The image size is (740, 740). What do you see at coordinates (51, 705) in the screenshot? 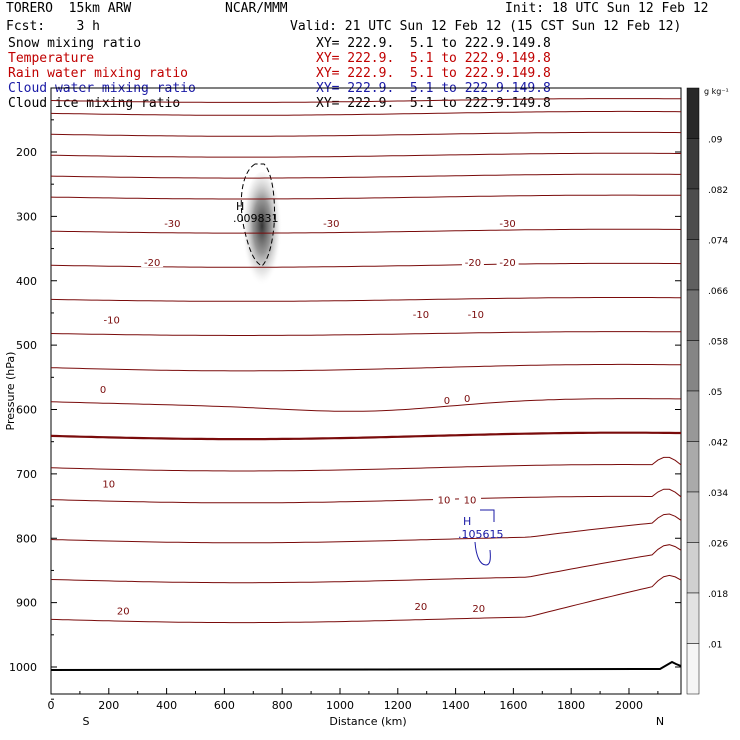
I see `x-tick-label: 0` at bounding box center [51, 705].